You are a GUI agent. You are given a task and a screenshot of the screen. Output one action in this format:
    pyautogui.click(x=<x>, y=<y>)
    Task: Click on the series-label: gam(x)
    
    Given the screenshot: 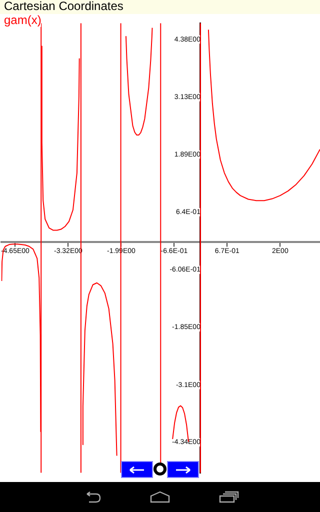 What is the action you would take?
    pyautogui.click(x=23, y=20)
    